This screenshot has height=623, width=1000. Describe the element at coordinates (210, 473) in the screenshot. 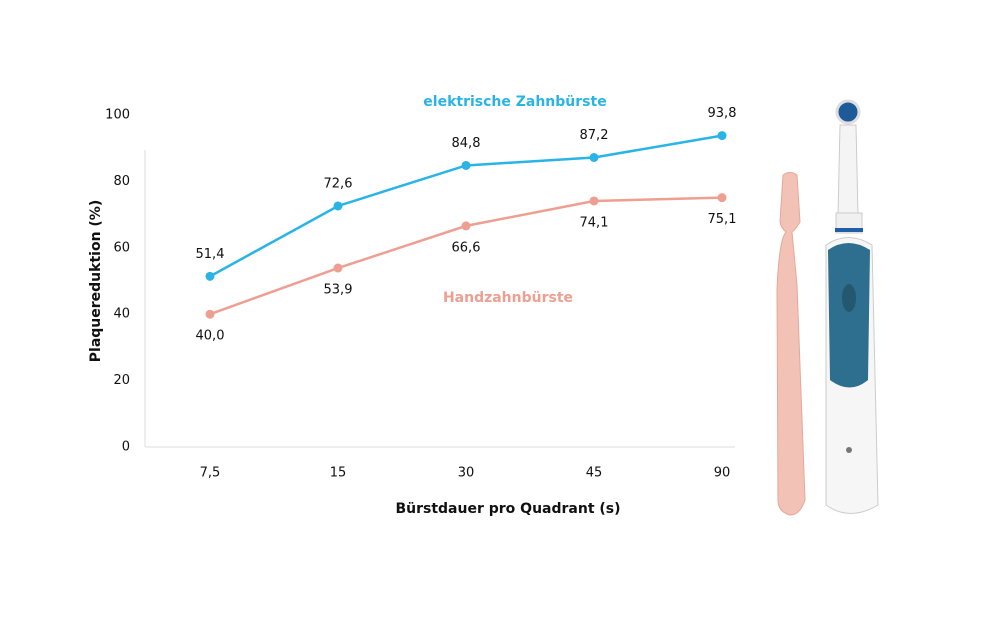

I see `x-tick-label: 7,5` at that location.